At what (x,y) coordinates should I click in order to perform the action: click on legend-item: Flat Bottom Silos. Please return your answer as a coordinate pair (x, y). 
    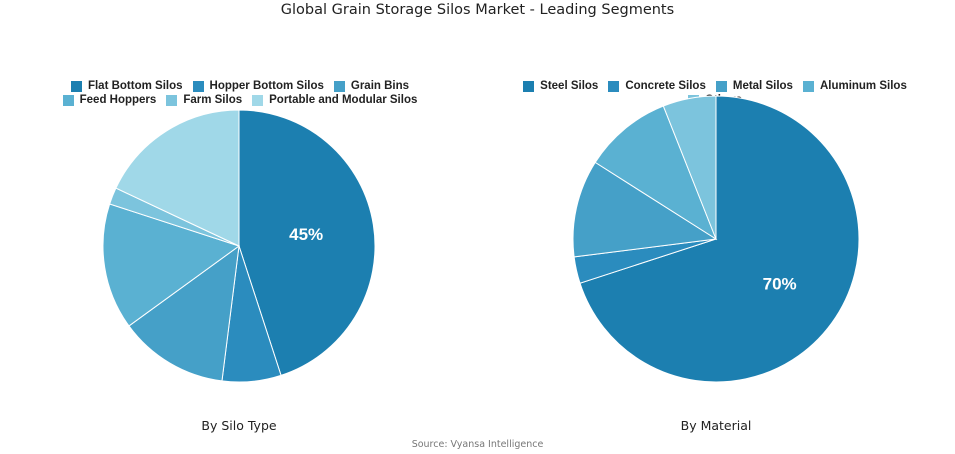
    Looking at the image, I should click on (126, 86).